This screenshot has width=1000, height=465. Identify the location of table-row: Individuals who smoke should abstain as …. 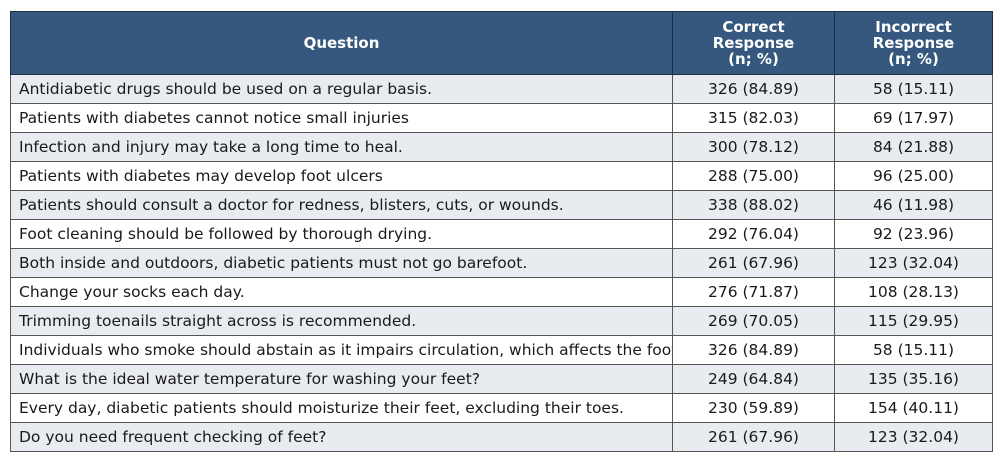
(501, 350).